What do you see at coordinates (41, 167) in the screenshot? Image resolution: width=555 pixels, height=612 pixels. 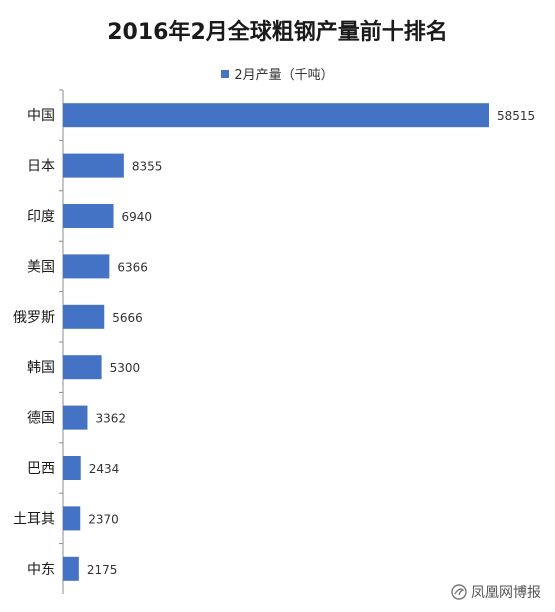 I see `category-label: 日本` at bounding box center [41, 167].